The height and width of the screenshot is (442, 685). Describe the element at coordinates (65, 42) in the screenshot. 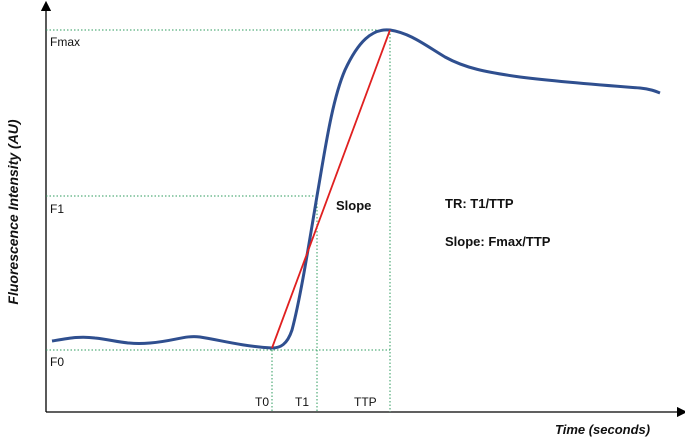

I see `level-label: Fmax` at that location.